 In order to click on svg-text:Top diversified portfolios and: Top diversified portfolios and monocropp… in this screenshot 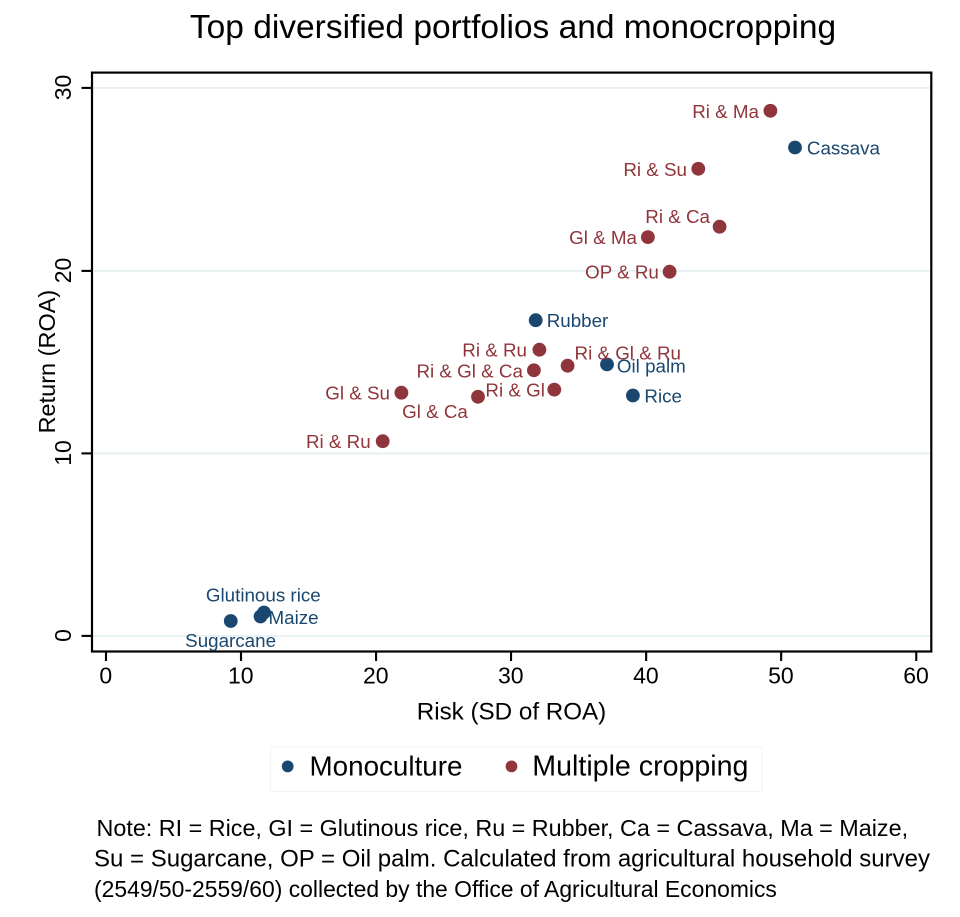, I will do `click(513, 27)`.